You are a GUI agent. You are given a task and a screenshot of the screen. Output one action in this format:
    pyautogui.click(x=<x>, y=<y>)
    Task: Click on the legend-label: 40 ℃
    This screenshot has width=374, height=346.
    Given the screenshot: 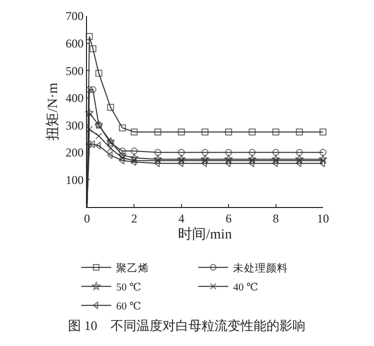 What is the action you would take?
    pyautogui.click(x=245, y=288)
    